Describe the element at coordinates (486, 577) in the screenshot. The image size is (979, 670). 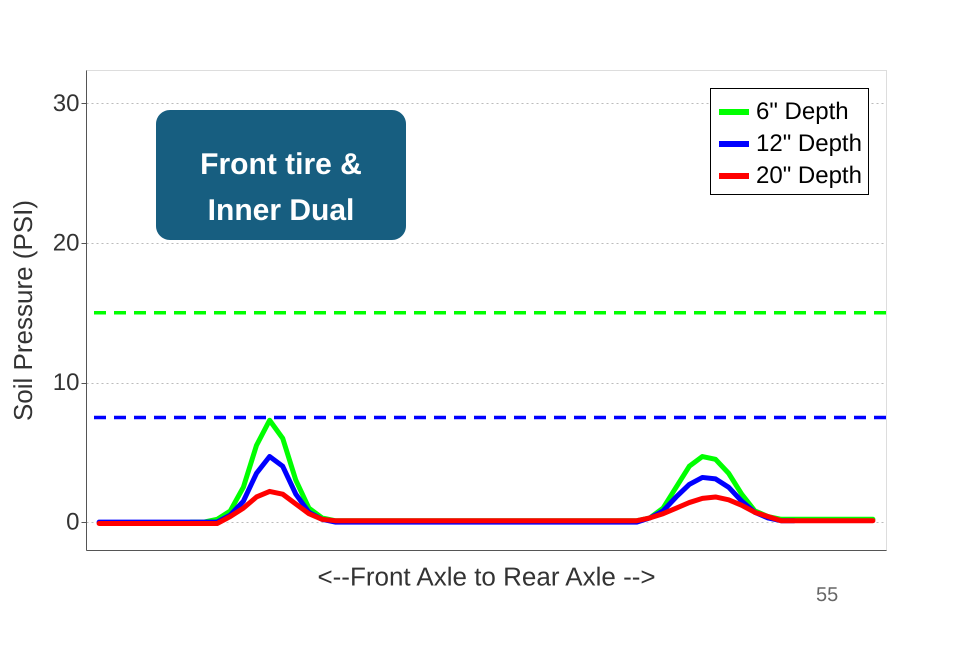
I see `x-axis-title: <--Front Axle to Rear Axle -->` at that location.